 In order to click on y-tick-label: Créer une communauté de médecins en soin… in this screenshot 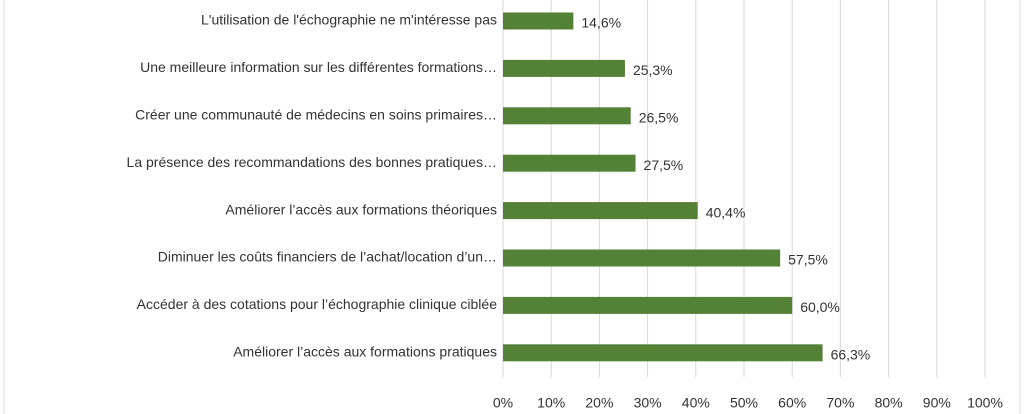, I will do `click(316, 115)`.